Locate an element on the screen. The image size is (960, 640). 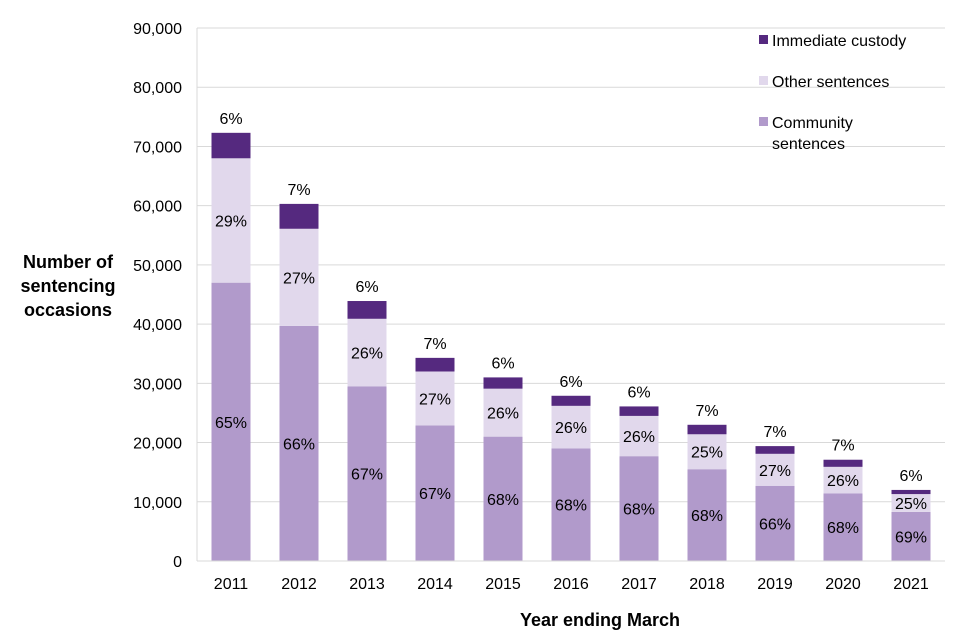
data-label-other-sentences-2021: 25% is located at coordinates (911, 504).